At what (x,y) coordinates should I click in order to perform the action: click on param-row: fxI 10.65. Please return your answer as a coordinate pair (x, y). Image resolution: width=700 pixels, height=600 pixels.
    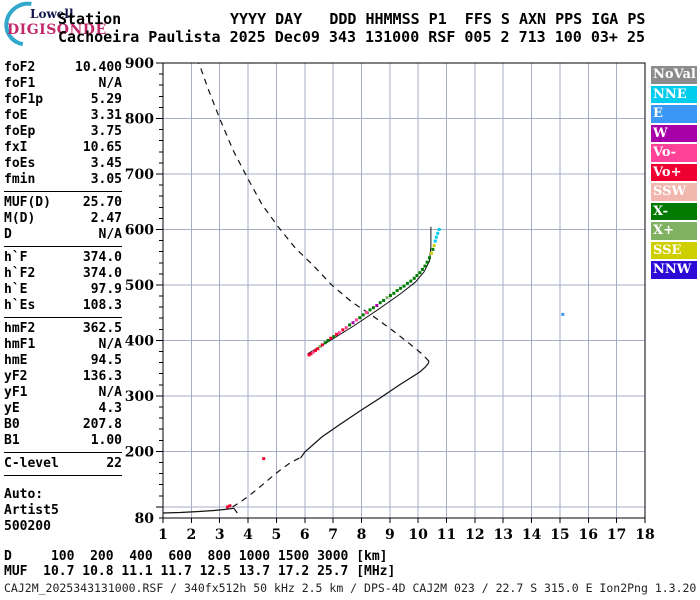
    Looking at the image, I should click on (63, 148).